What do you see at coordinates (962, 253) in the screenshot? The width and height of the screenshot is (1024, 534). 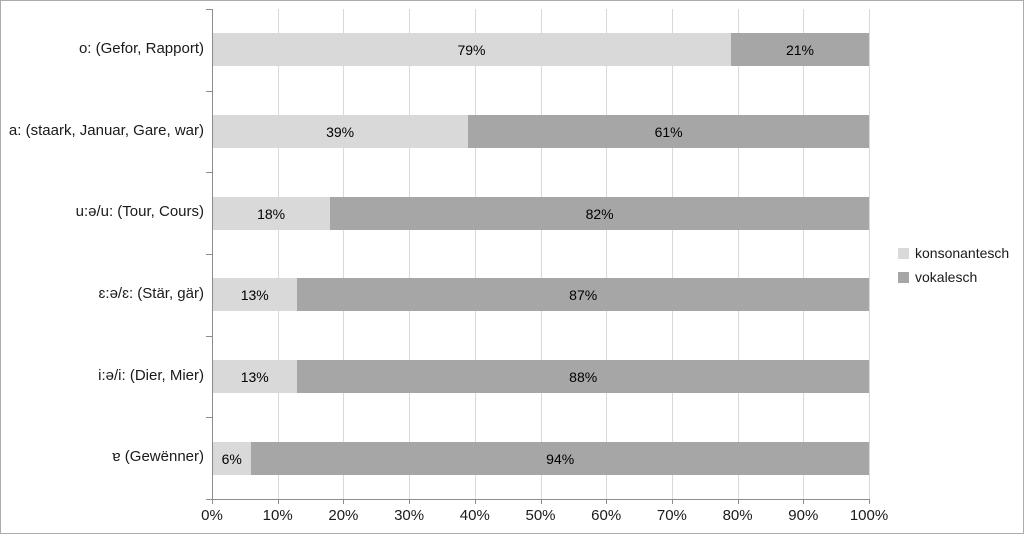 I see `legend-label-konsonantesch: konsonantesch` at bounding box center [962, 253].